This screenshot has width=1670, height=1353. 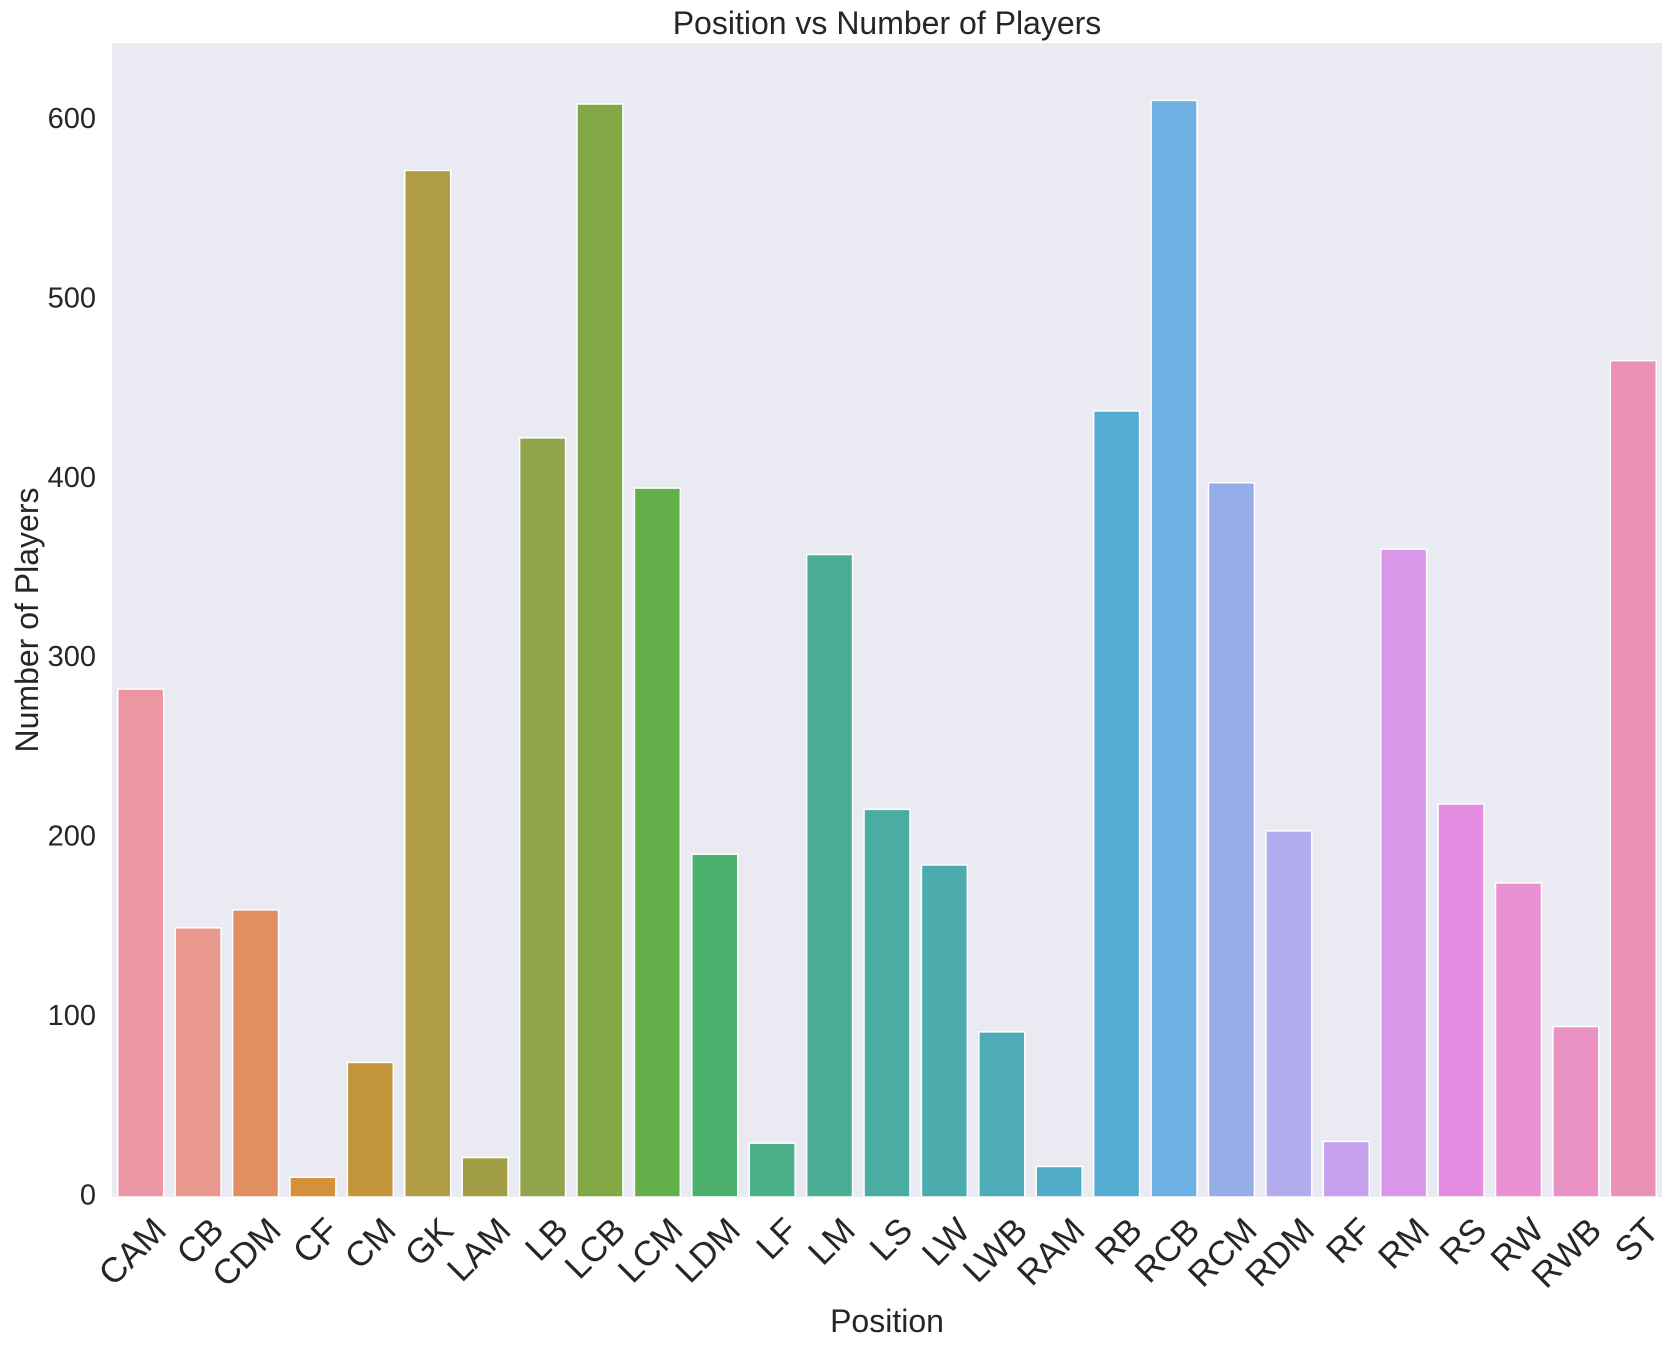 What do you see at coordinates (72, 298) in the screenshot?
I see `y-tick-label-500: 500` at bounding box center [72, 298].